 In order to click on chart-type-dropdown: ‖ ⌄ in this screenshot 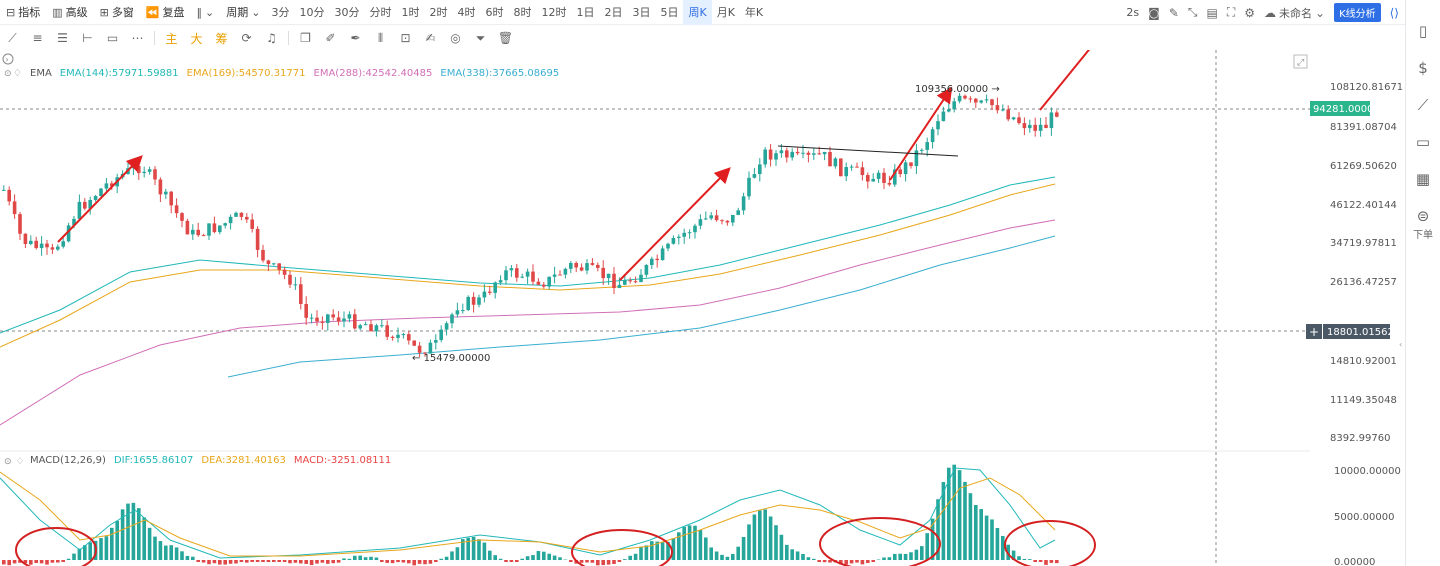, I will do `click(206, 12)`.